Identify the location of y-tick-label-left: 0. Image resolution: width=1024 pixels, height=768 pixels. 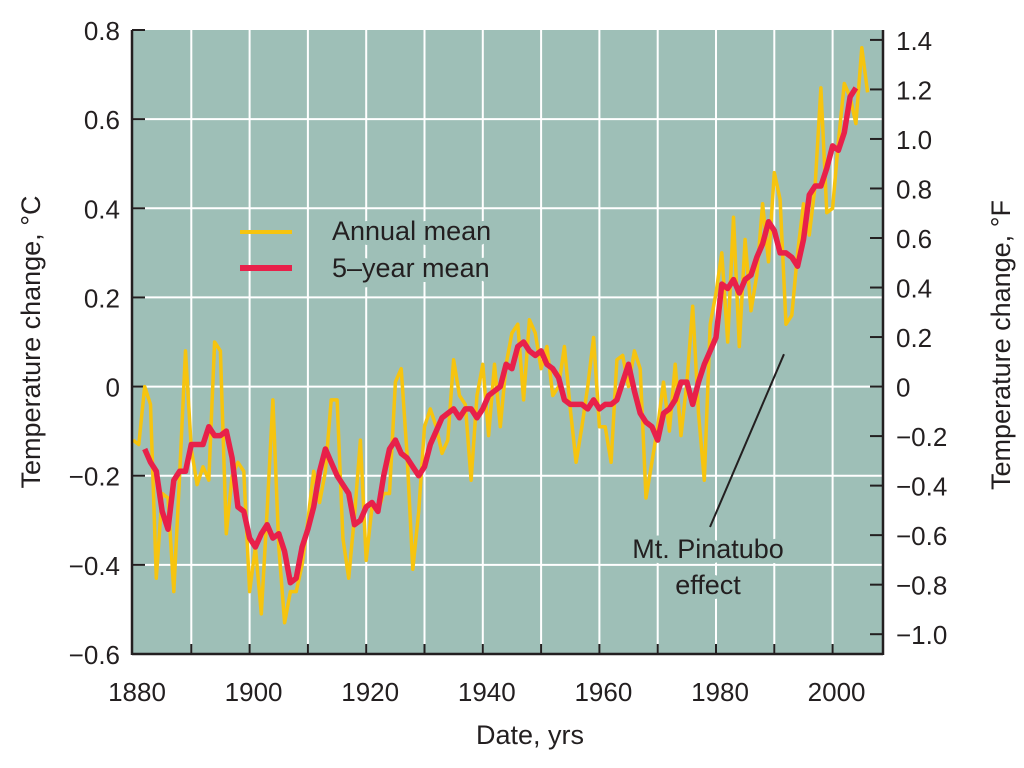
(113, 388).